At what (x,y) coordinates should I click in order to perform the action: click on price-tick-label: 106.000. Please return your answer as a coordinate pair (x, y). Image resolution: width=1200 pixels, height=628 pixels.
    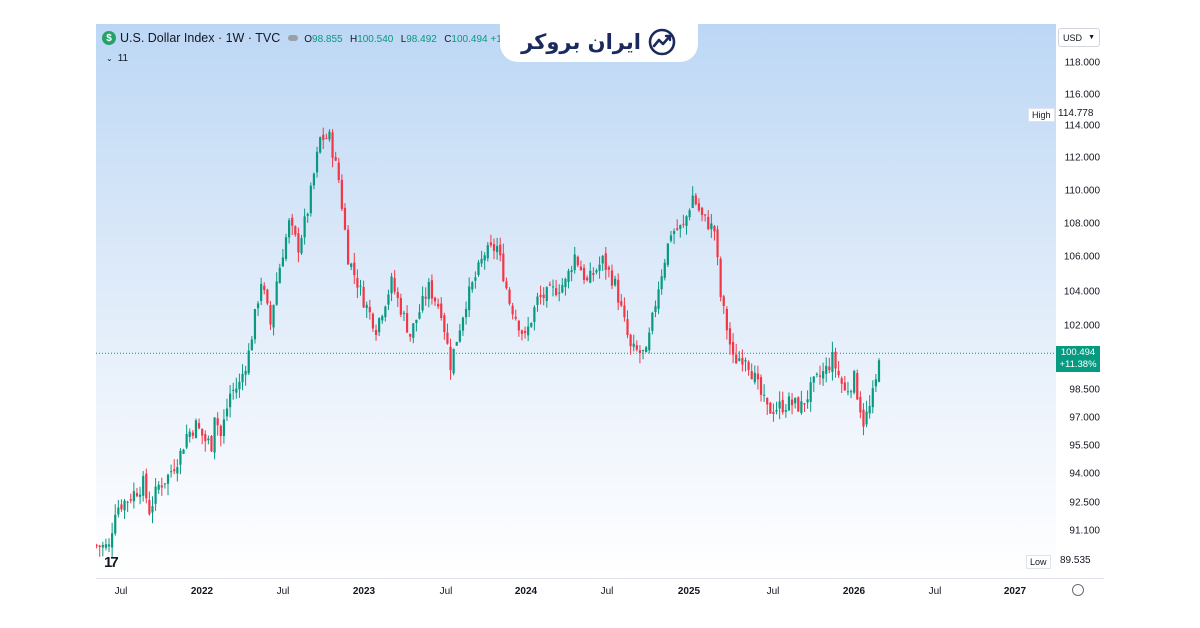
    Looking at the image, I should click on (1081, 257).